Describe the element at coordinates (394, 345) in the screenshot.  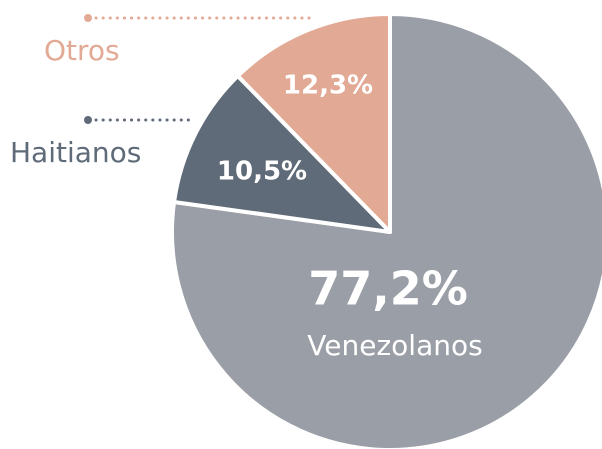
I see `category-label: Venezolanos` at that location.